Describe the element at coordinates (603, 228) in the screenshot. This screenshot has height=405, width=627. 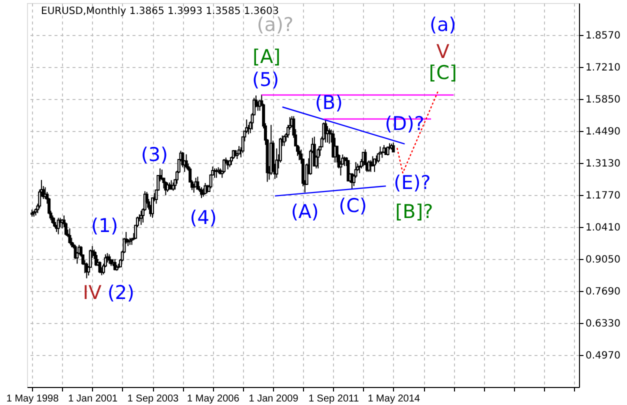
I see `y-tick-label: 1.0410` at that location.